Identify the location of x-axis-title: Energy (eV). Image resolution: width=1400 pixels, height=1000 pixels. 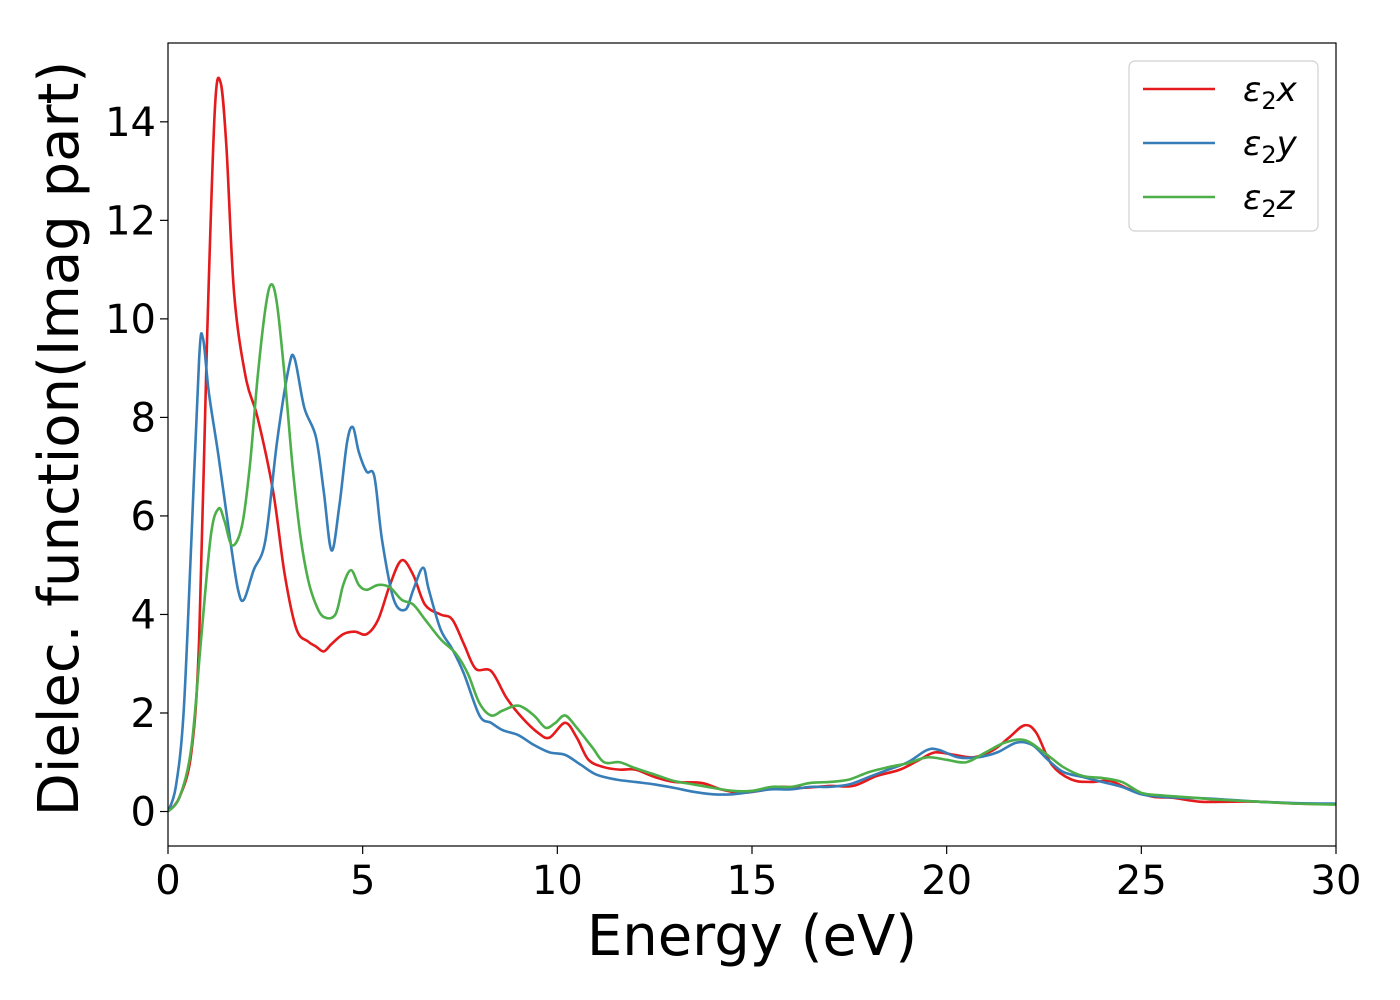
(752, 936).